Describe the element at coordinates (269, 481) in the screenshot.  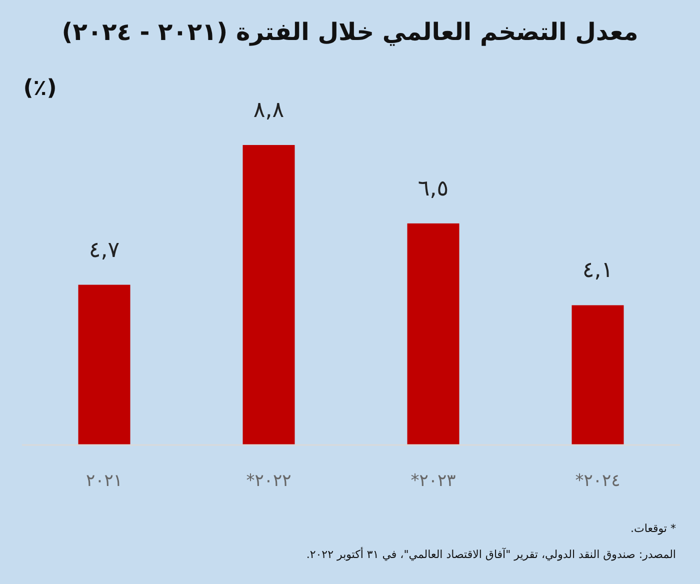
I see `x-tick-label: ٢٠٢٢*` at that location.